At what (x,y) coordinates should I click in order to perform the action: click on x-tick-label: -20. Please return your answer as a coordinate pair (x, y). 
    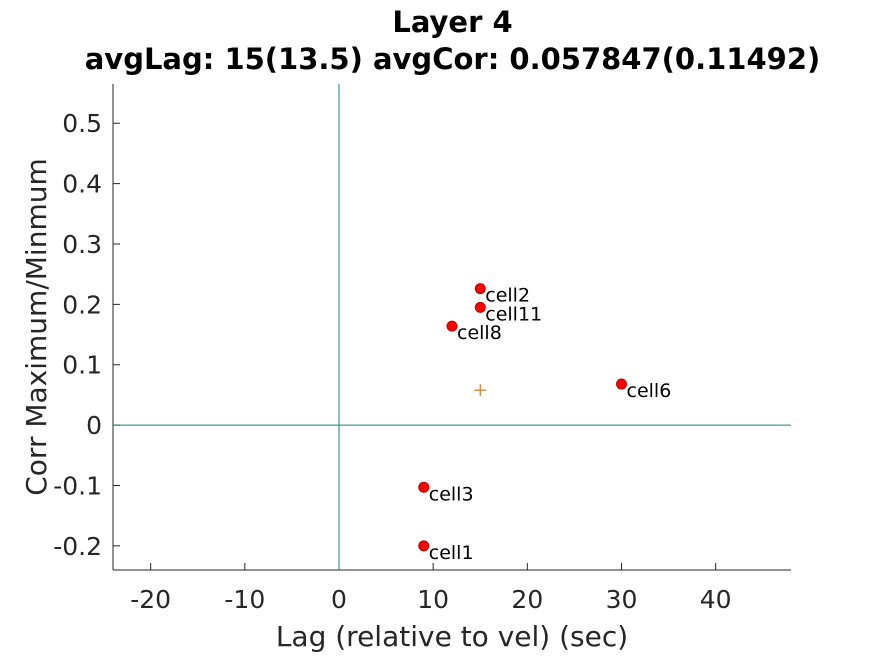
    Looking at the image, I should click on (150, 599).